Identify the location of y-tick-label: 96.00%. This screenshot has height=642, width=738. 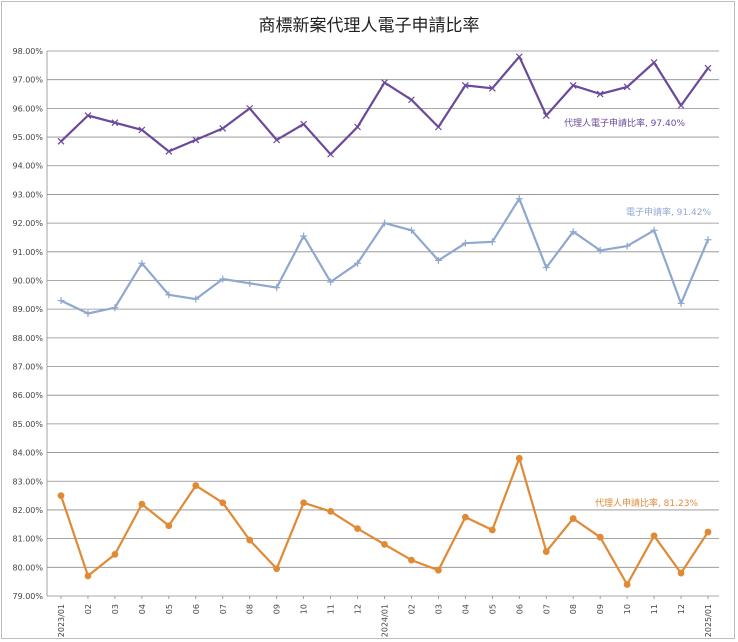
(27, 108).